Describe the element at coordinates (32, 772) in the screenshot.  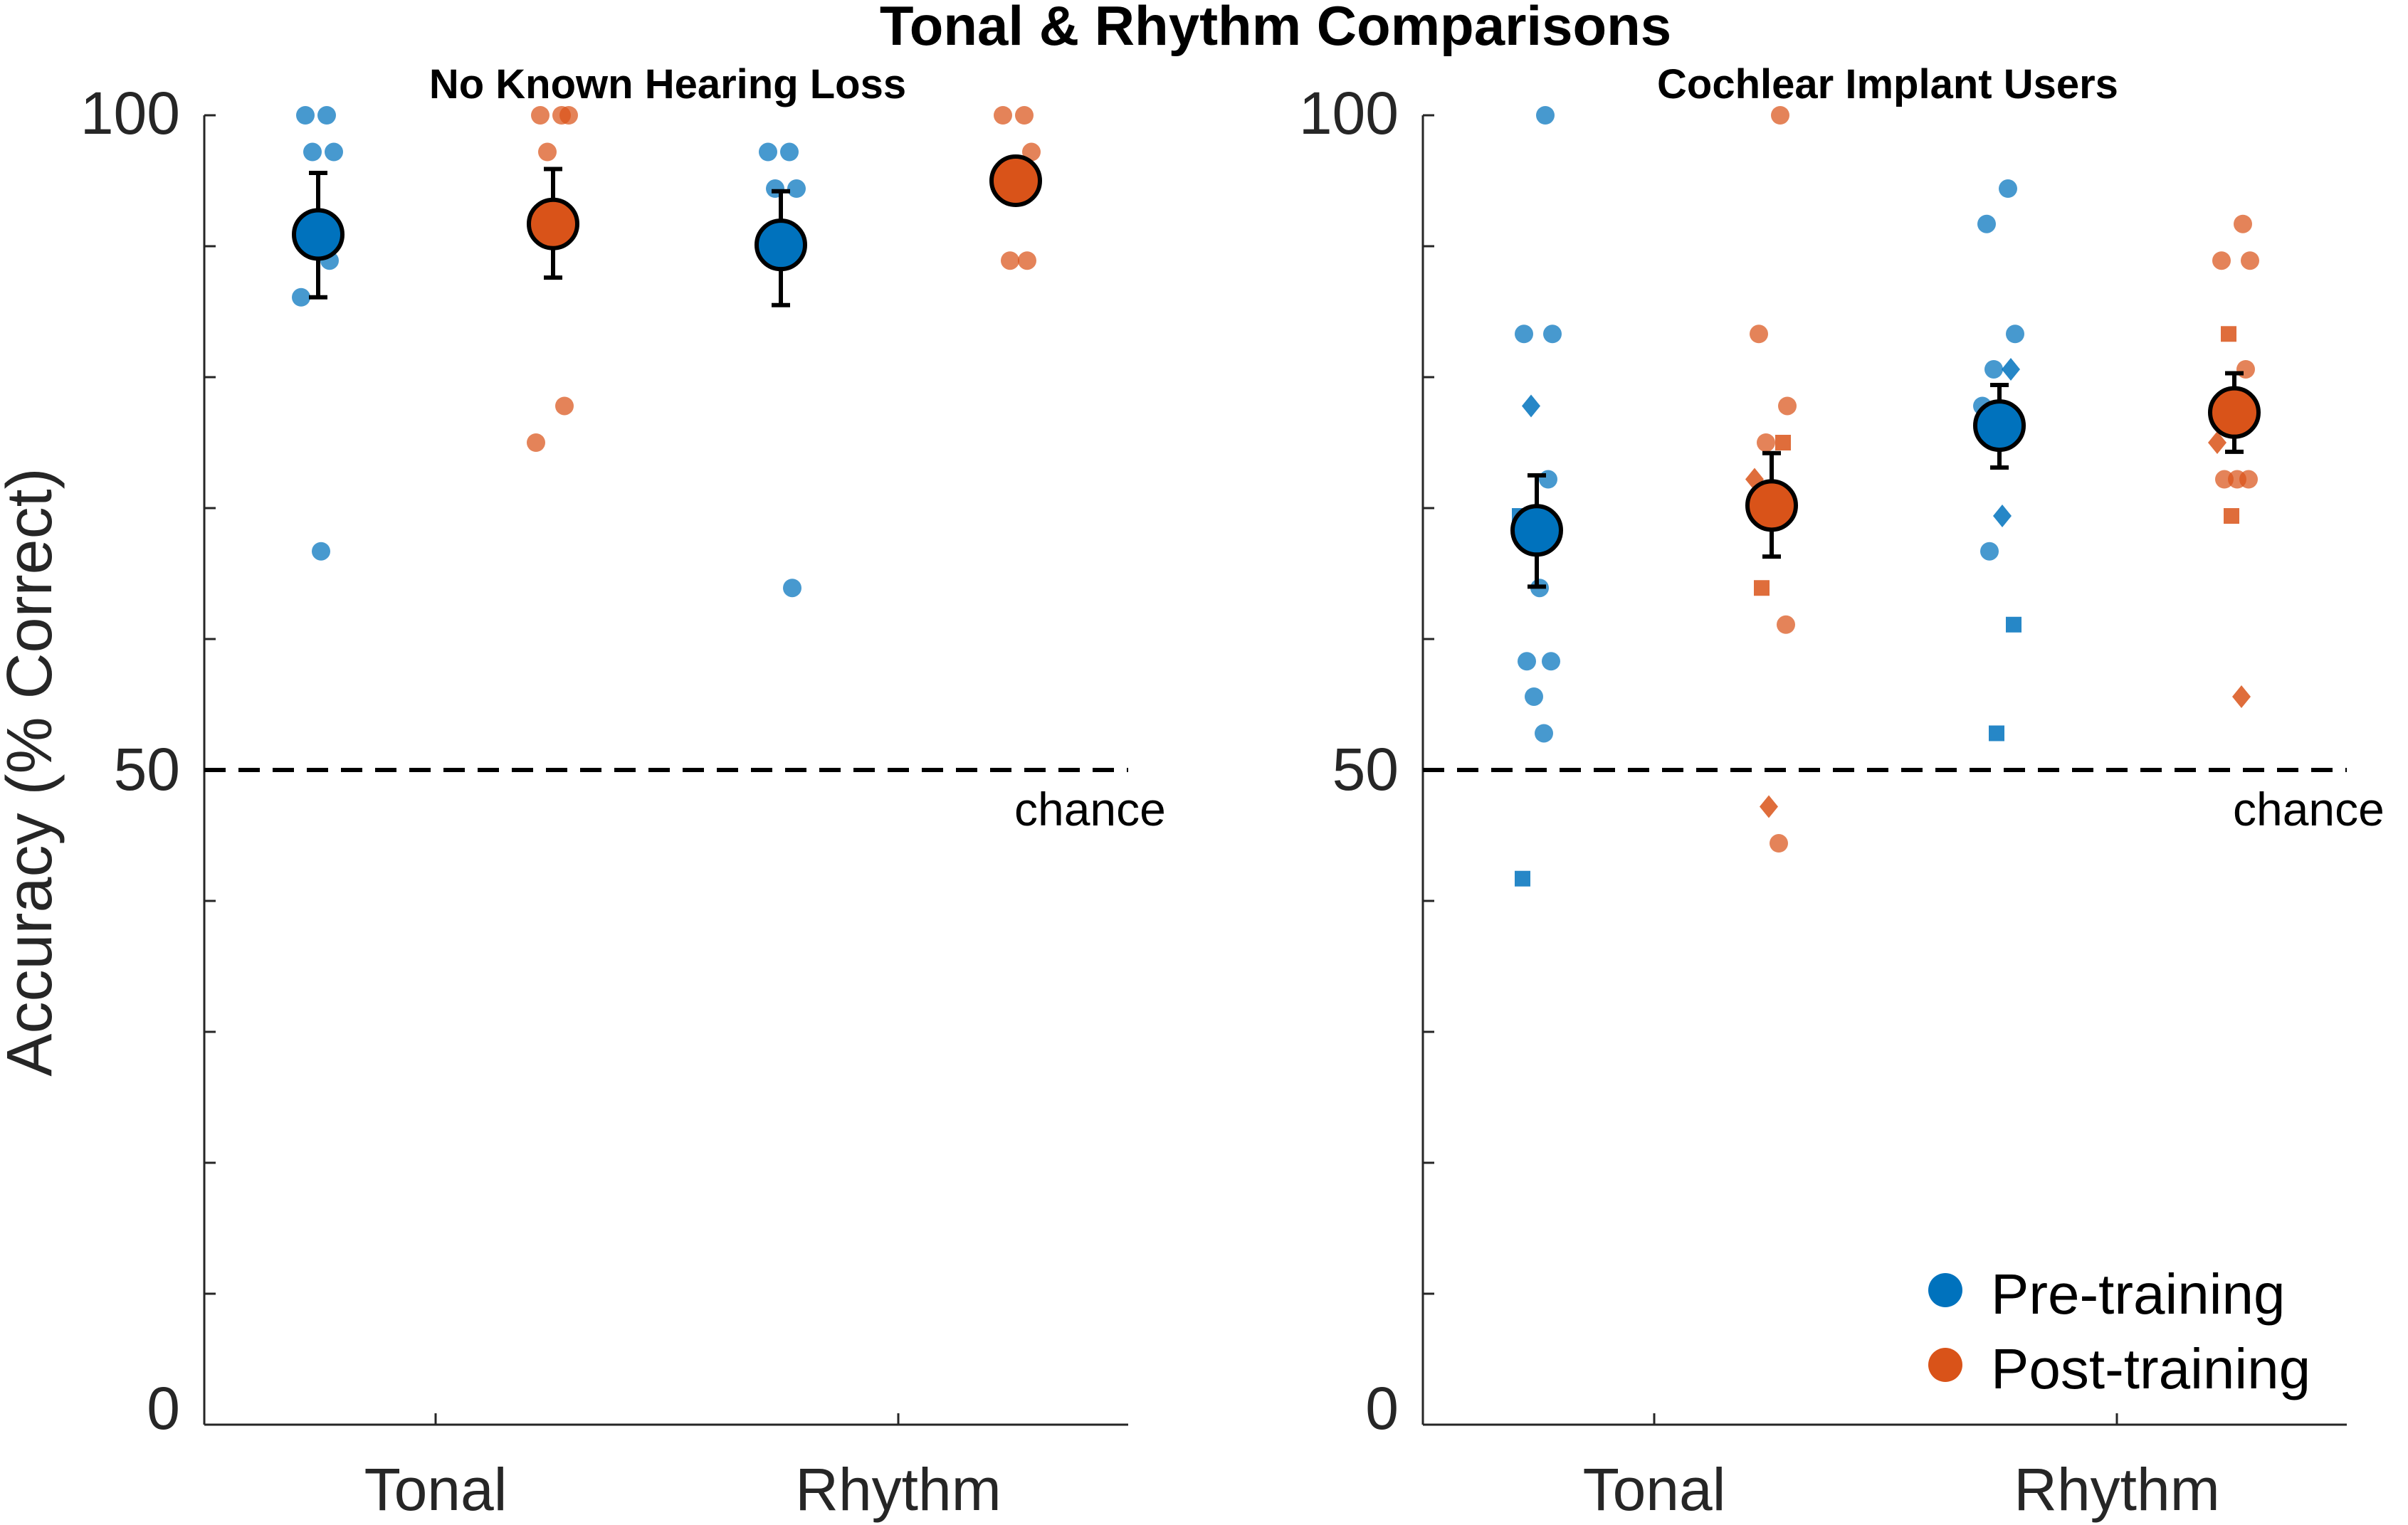
I see `y-axis-label: Accuracy (% Correct)` at that location.